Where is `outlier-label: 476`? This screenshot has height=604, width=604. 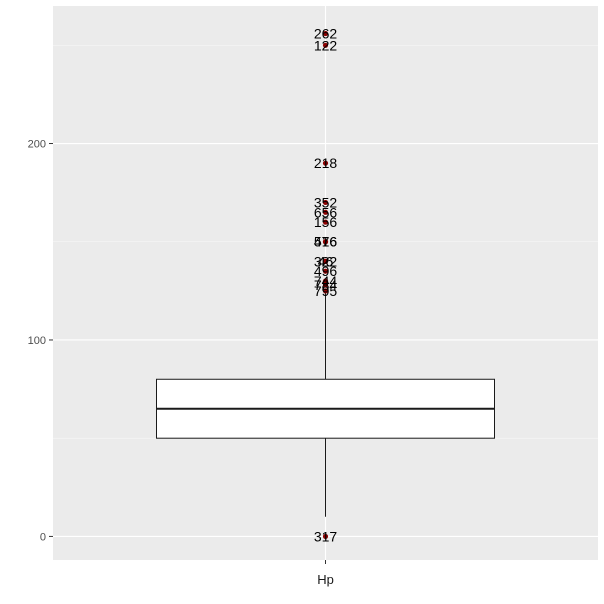
outlier-label: 476 is located at coordinates (326, 242).